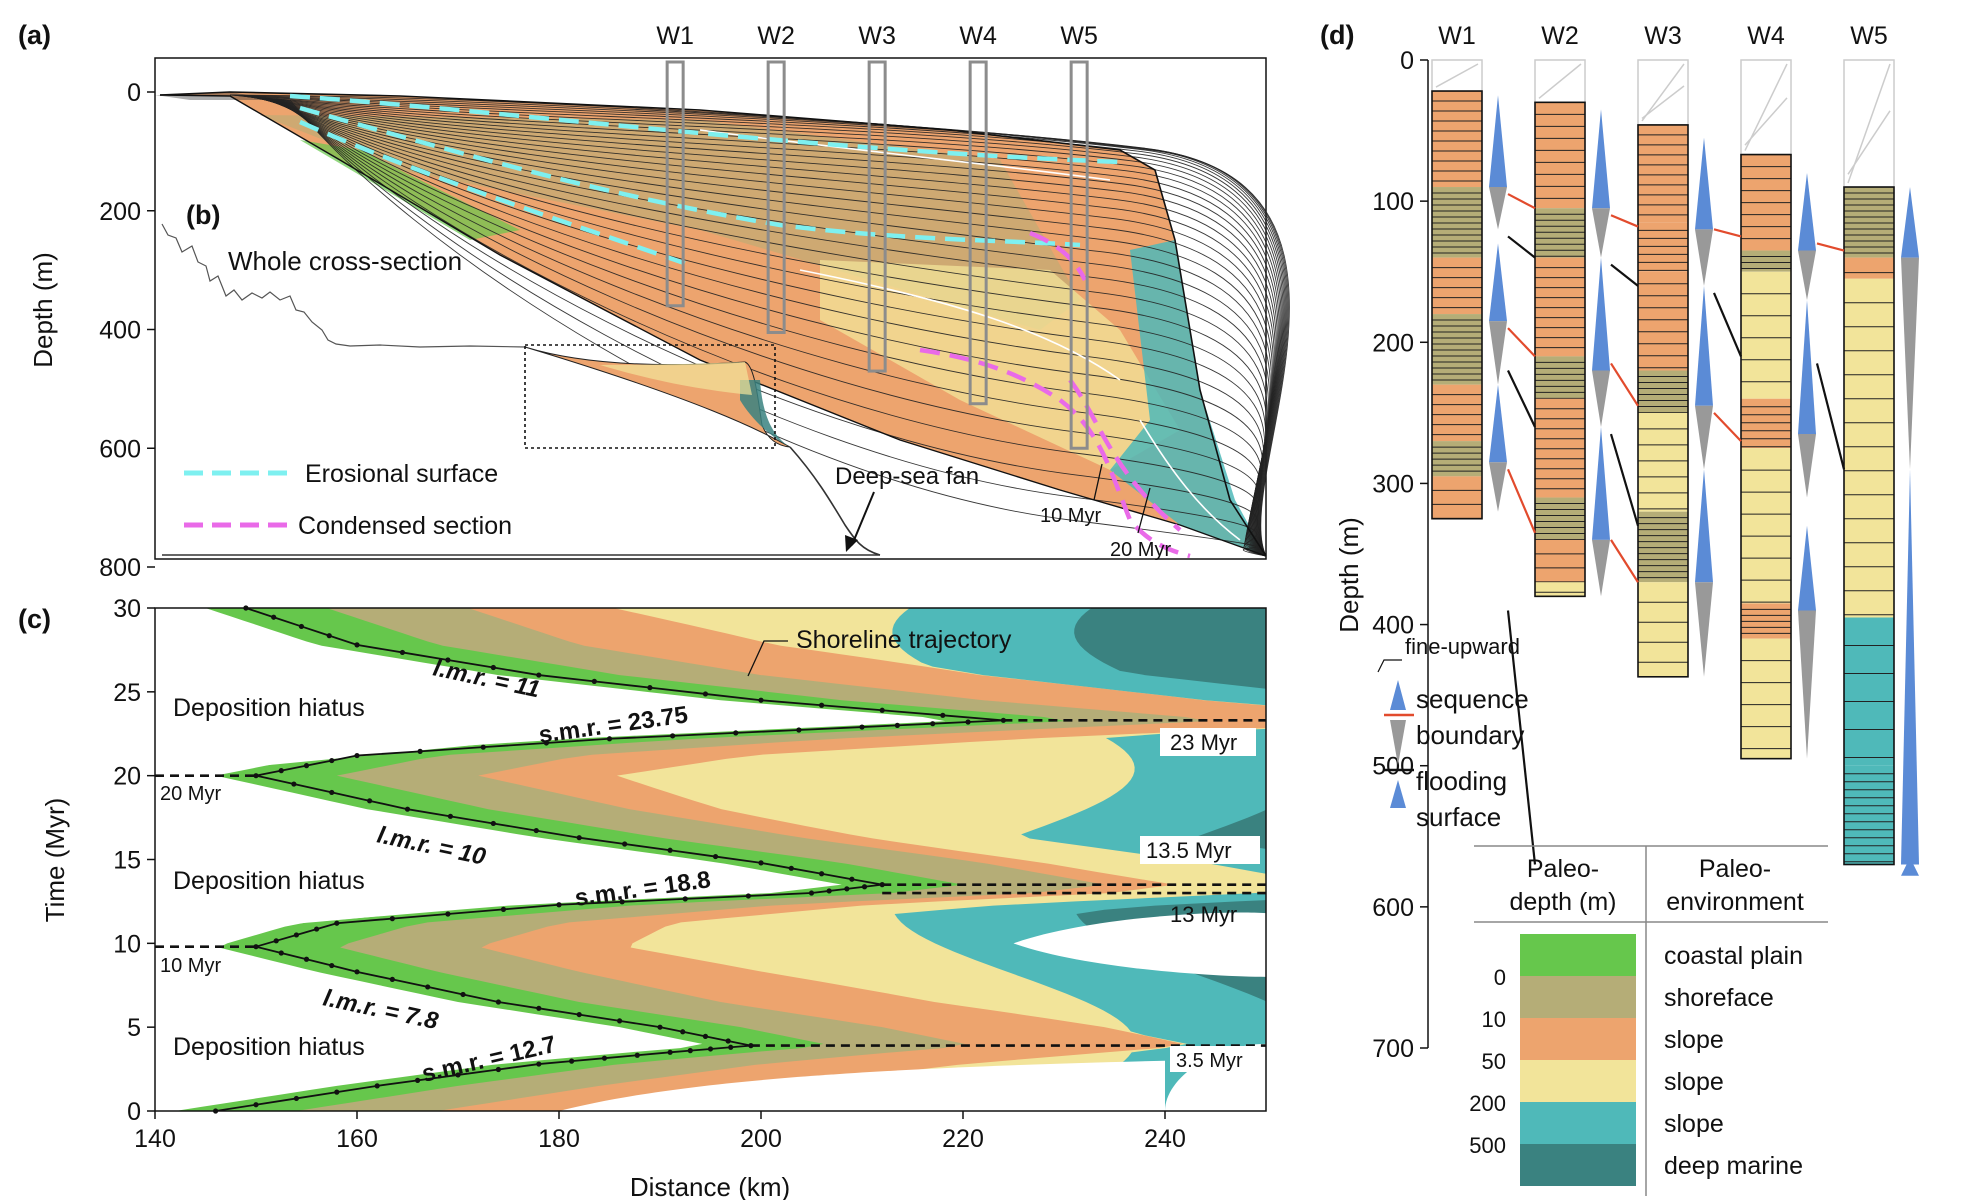 The height and width of the screenshot is (1200, 1964). I want to click on panel-label-a: (a), so click(34, 35).